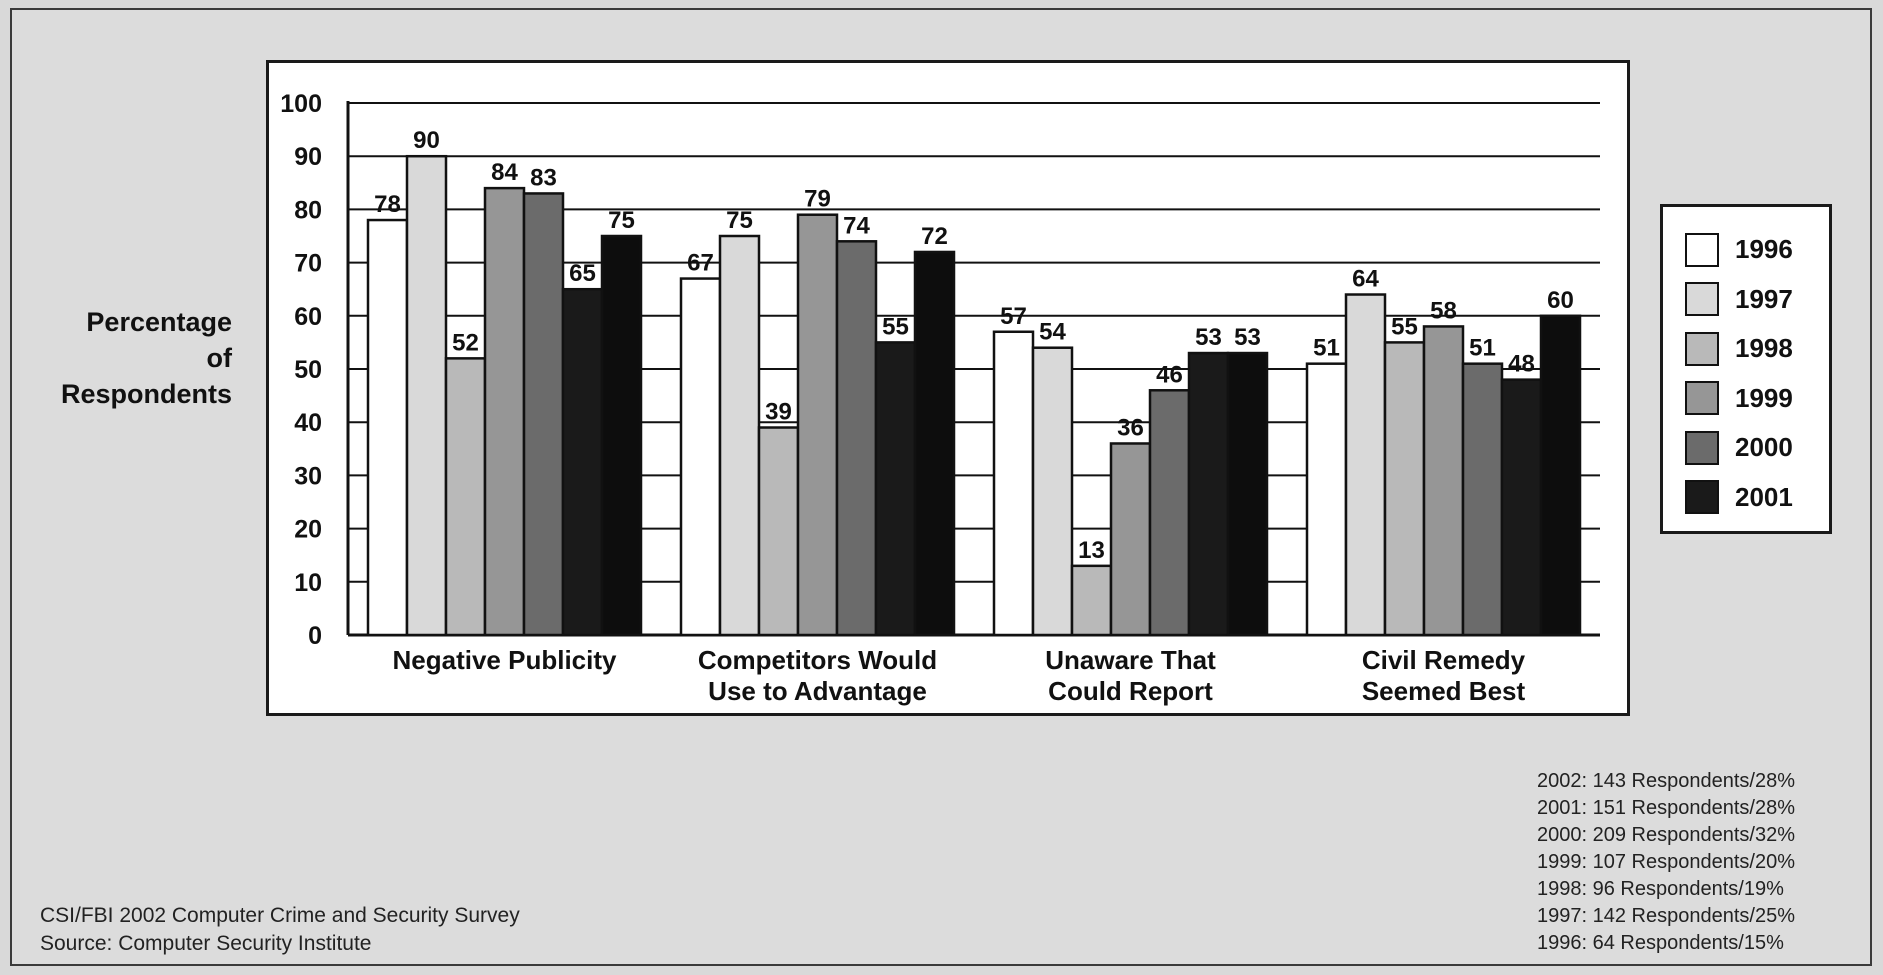 Image resolution: width=1883 pixels, height=975 pixels. I want to click on legend-label: 1997, so click(1764, 298).